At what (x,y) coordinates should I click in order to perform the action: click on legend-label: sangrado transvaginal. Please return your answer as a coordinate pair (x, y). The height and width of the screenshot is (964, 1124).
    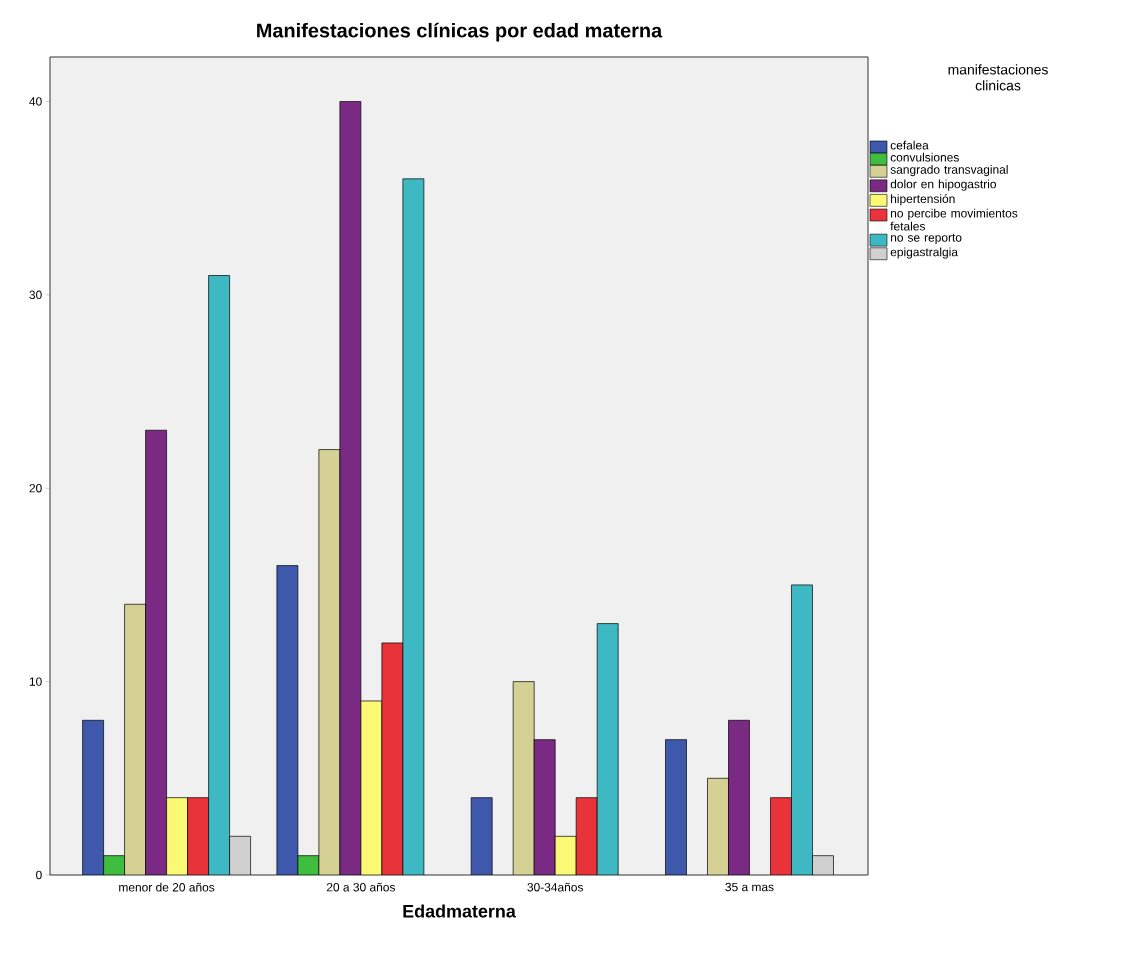
    Looking at the image, I should click on (949, 171).